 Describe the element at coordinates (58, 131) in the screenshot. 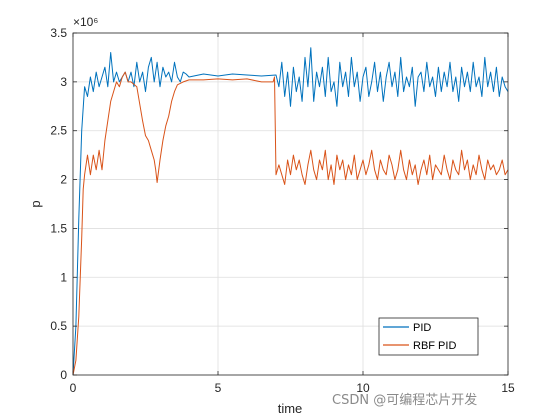

I see `y-tick-label: 2.5` at that location.